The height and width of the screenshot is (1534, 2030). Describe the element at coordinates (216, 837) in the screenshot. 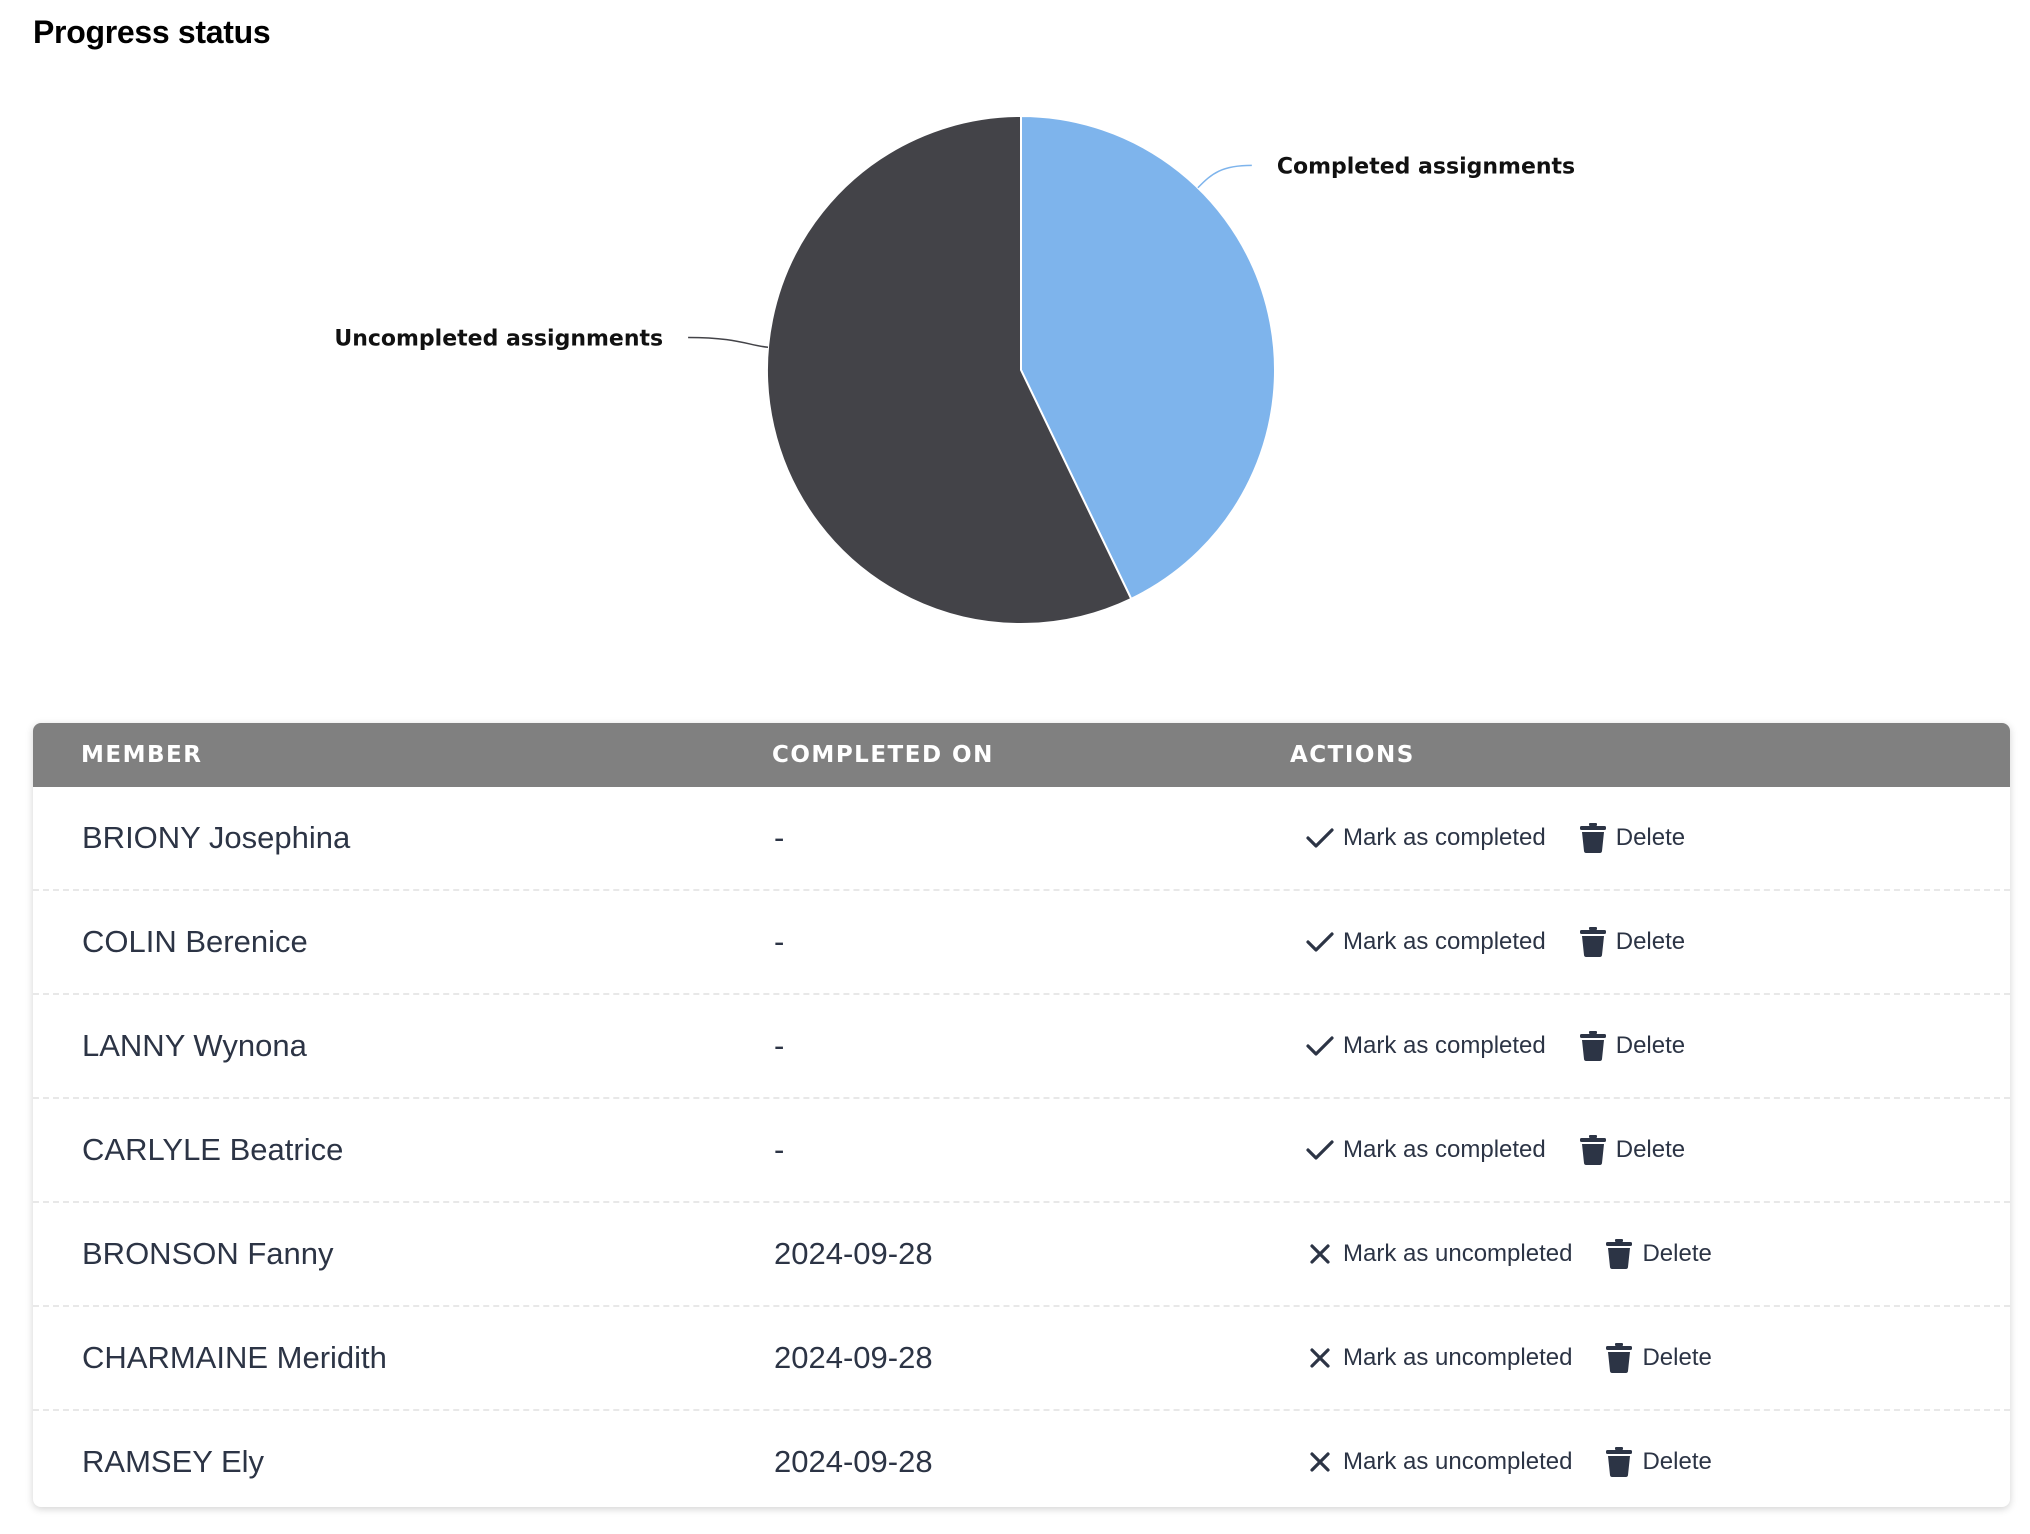

I see `member-name: BRIONY Josephina` at that location.